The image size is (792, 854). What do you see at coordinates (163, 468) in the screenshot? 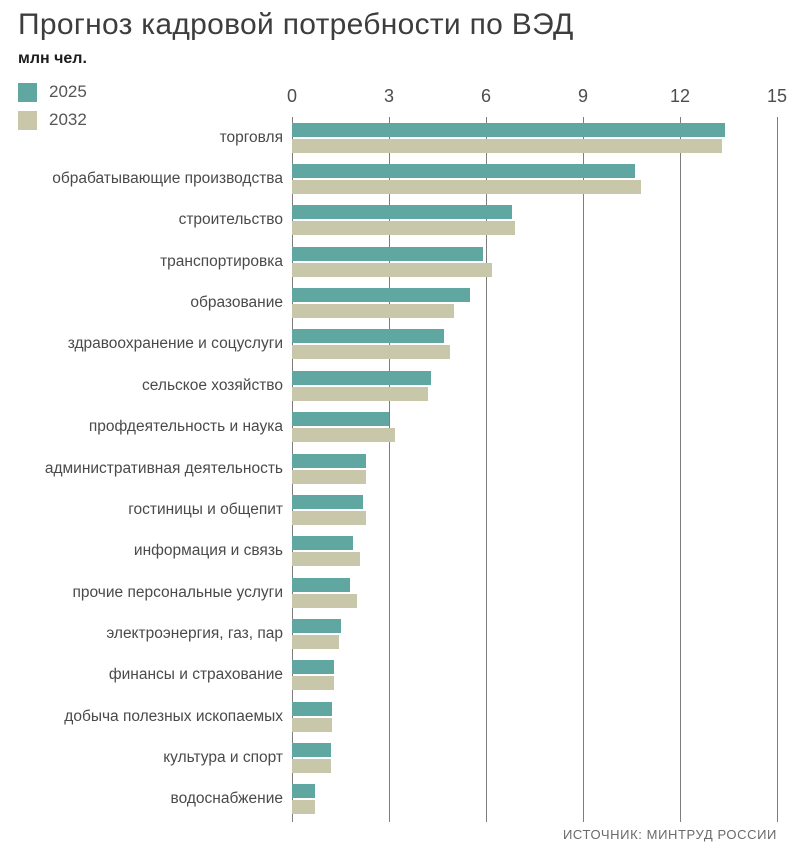
I see `category-label: административная деятельность` at bounding box center [163, 468].